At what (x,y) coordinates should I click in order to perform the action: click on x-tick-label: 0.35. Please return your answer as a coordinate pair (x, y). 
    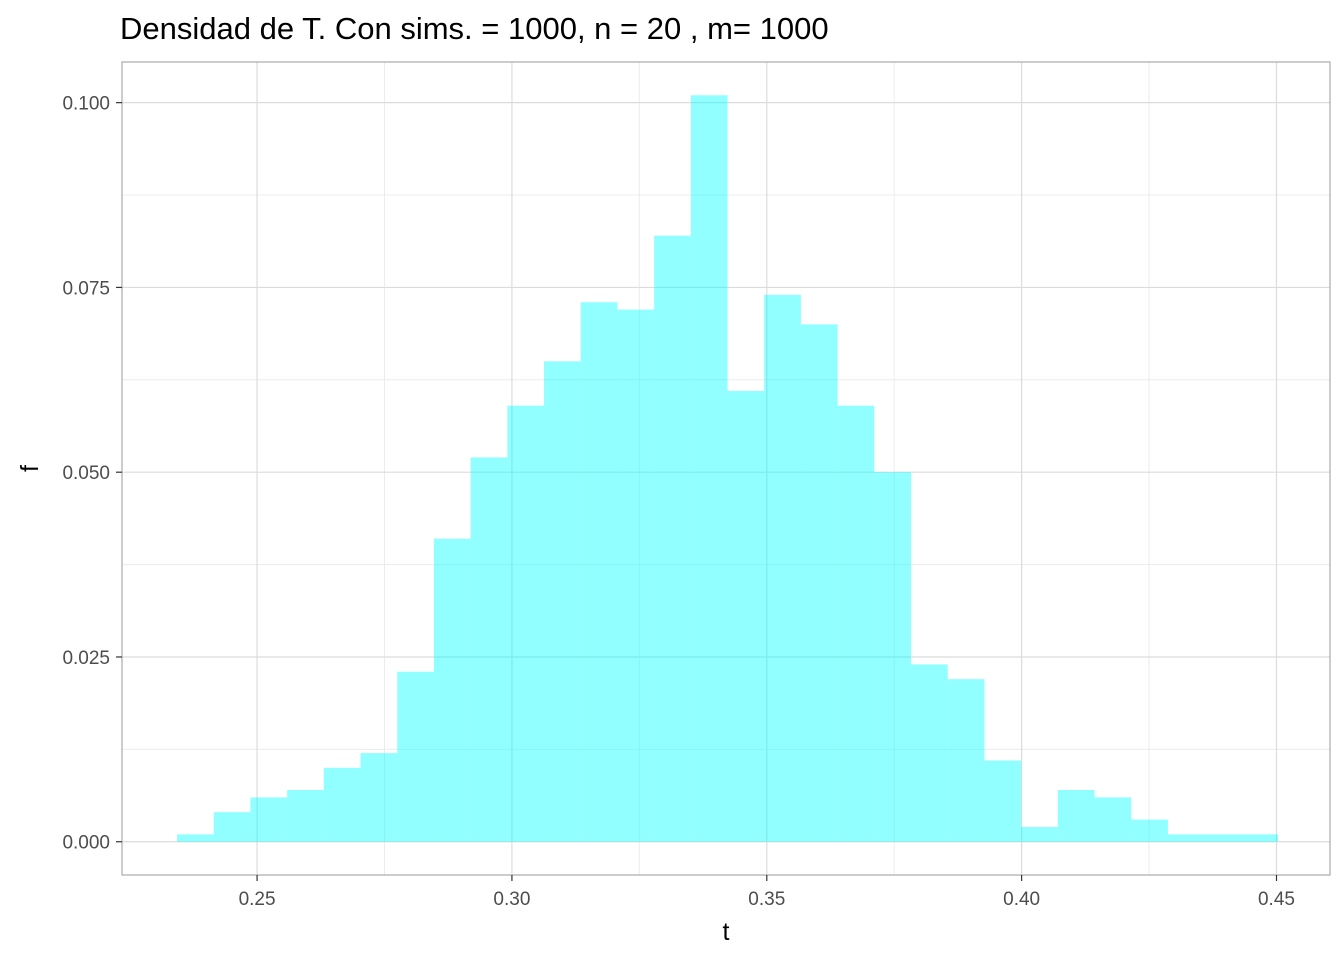
    Looking at the image, I should click on (766, 899).